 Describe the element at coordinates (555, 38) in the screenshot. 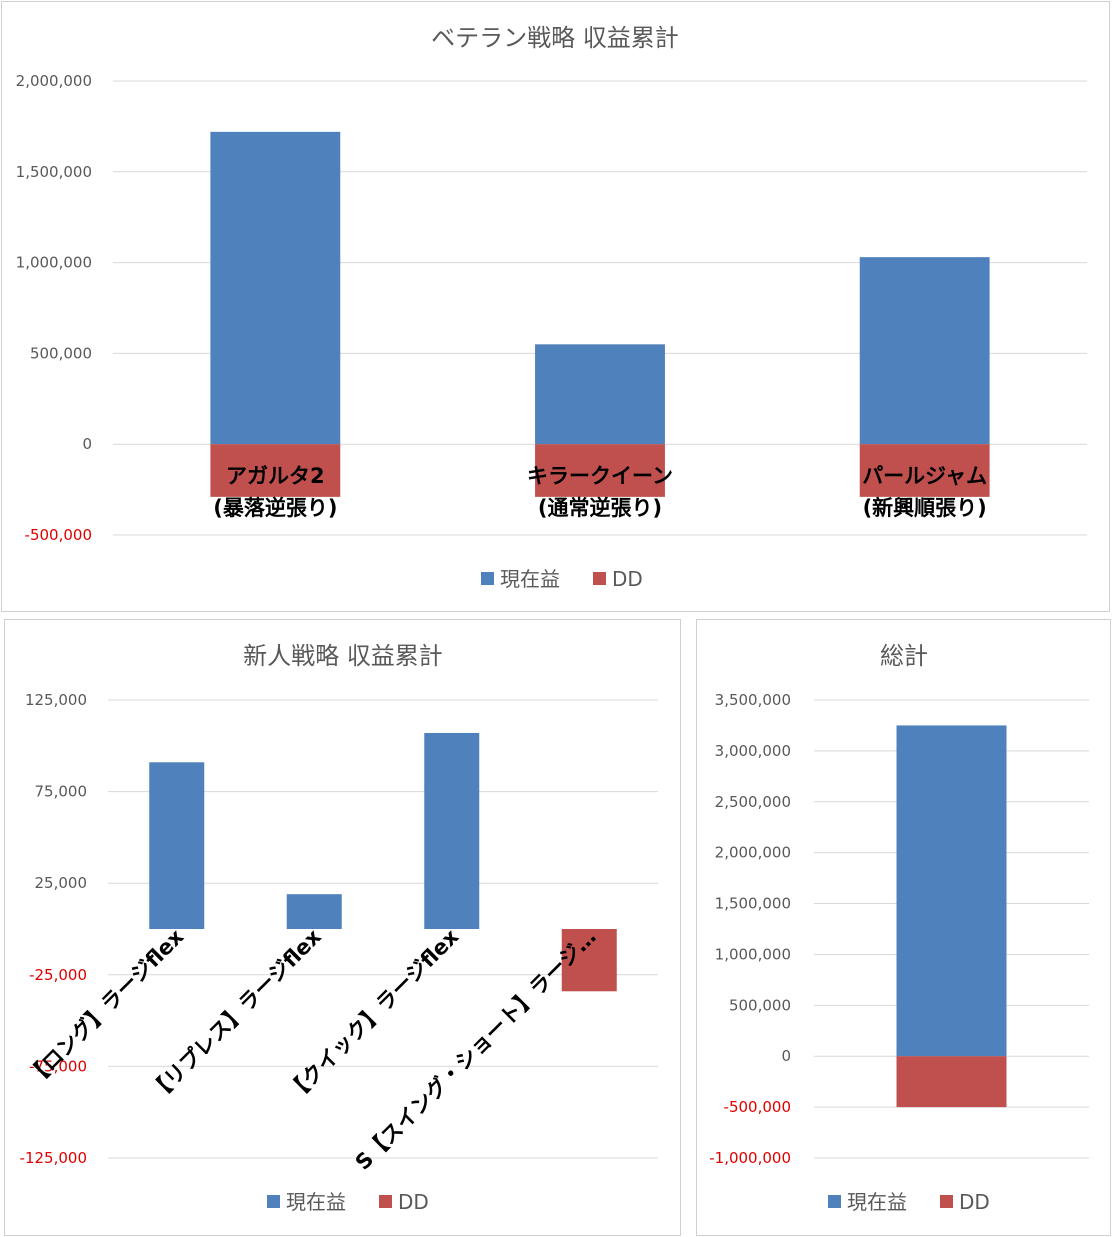

I see `veteran-title: ベテラン戦略 収益累計` at that location.